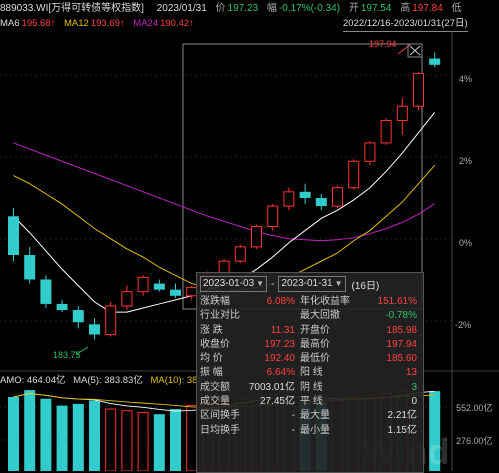 This screenshot has height=473, width=499. I want to click on stat-label: 最大回撤, so click(320, 316).